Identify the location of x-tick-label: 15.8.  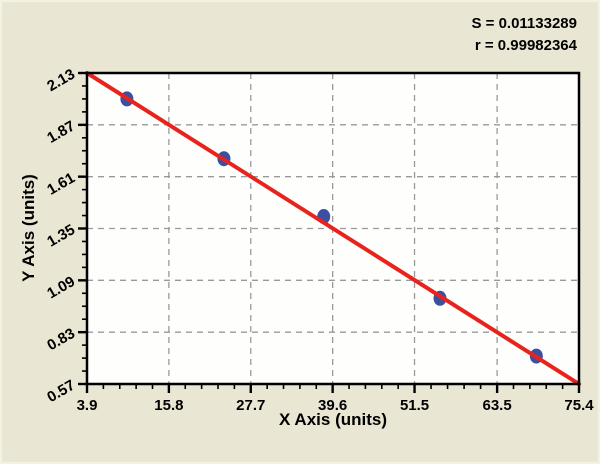
(168, 405).